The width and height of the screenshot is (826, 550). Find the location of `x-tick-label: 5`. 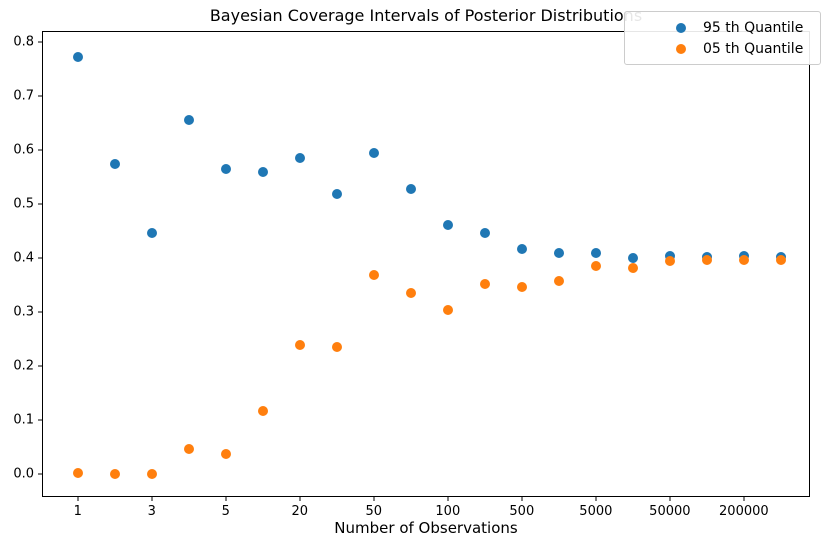

x-tick-label: 5 is located at coordinates (225, 511).